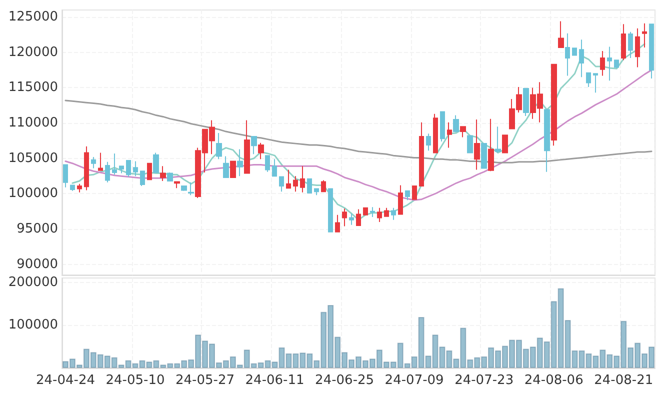 This screenshot has width=665, height=396. Describe the element at coordinates (274, 380) in the screenshot. I see `x-tick-label: 24-06-11` at that location.